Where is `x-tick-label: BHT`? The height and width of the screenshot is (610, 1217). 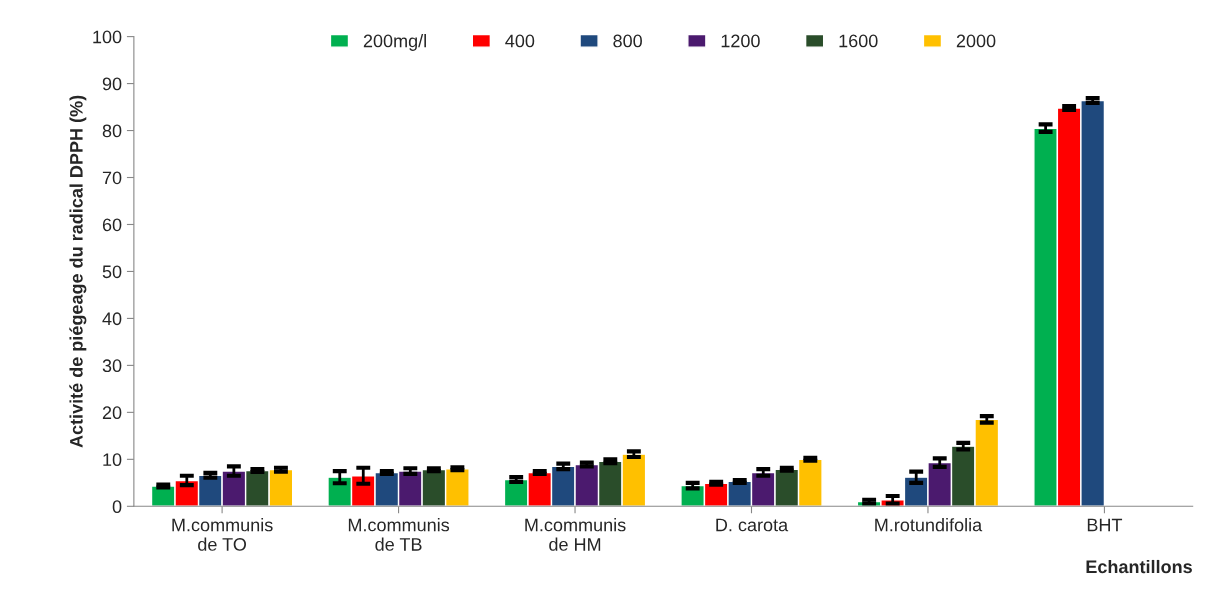
x-tick-label: BHT is located at coordinates (1105, 525).